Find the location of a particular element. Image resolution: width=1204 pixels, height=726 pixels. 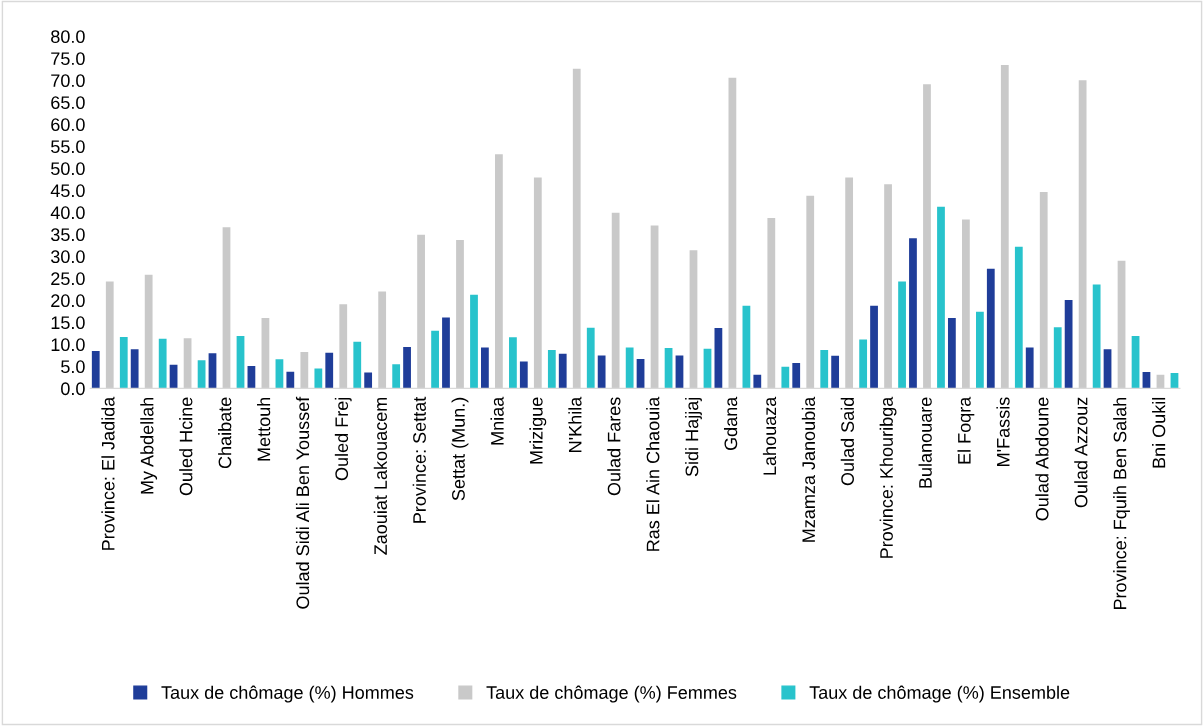

x-tick-label: Chaibate is located at coordinates (225, 433).